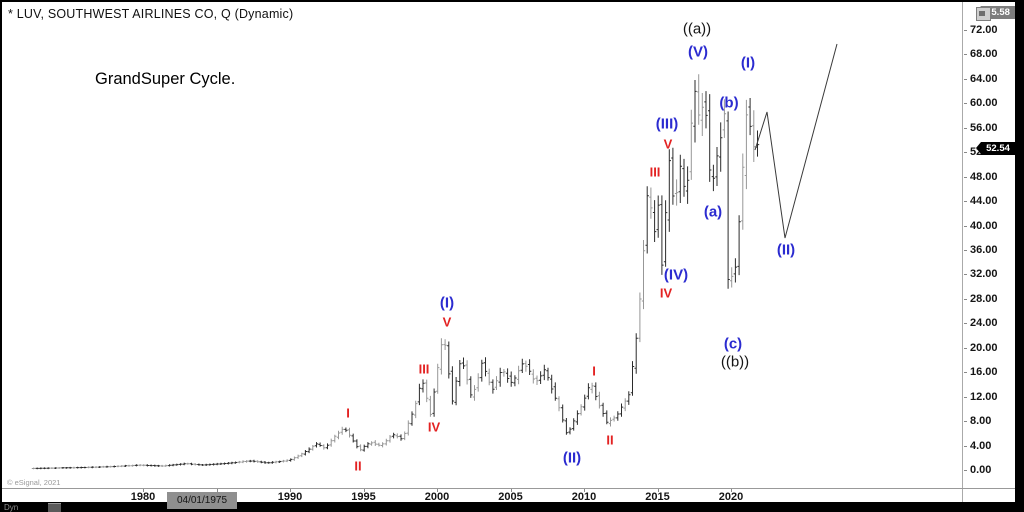  I want to click on y-axis-label: 16.00, so click(984, 372).